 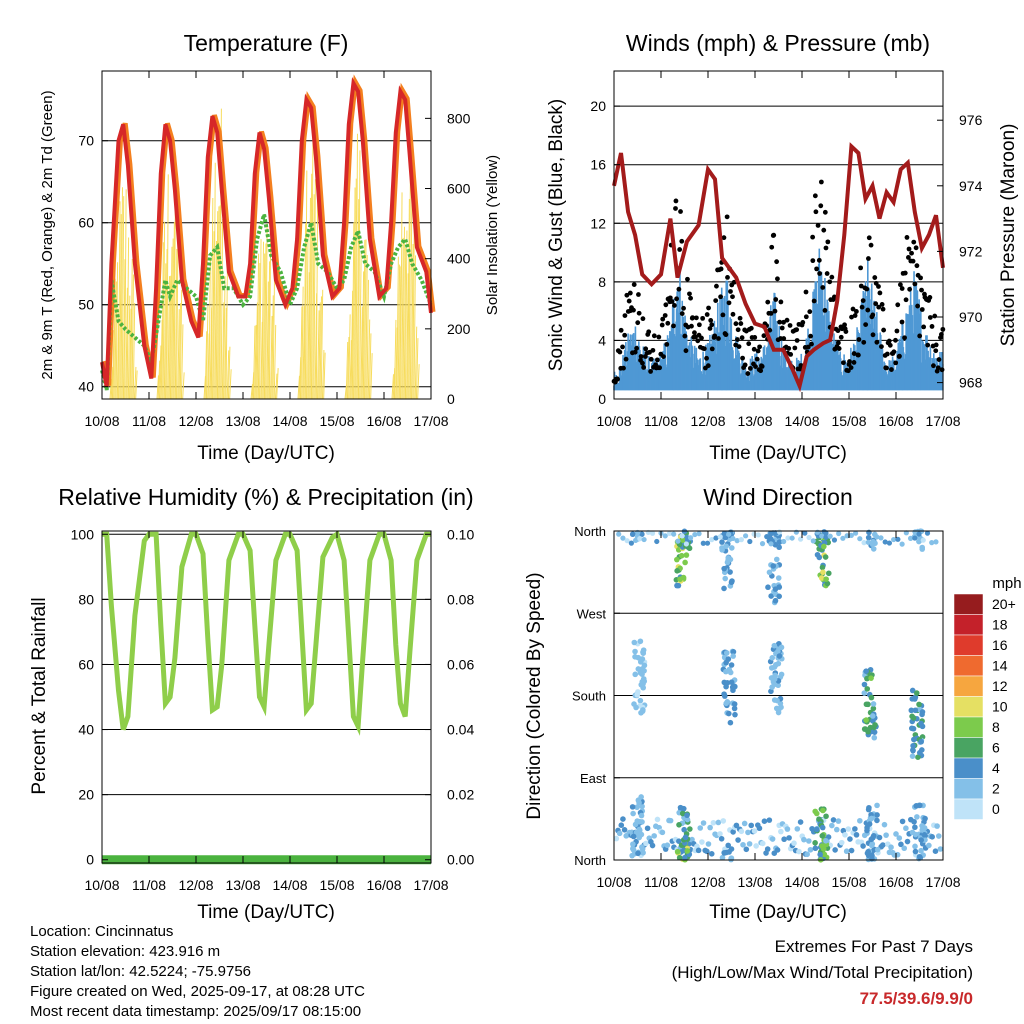 I want to click on temperature-right-axis-label: Solar Insolation (Yellow), so click(x=492, y=235).